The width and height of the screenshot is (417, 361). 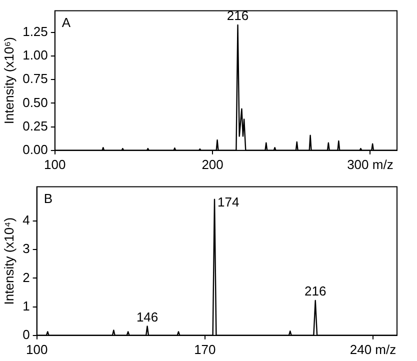 What do you see at coordinates (8, 80) in the screenshot?
I see `y-axis-title: Intensity (x10⁶)` at bounding box center [8, 80].